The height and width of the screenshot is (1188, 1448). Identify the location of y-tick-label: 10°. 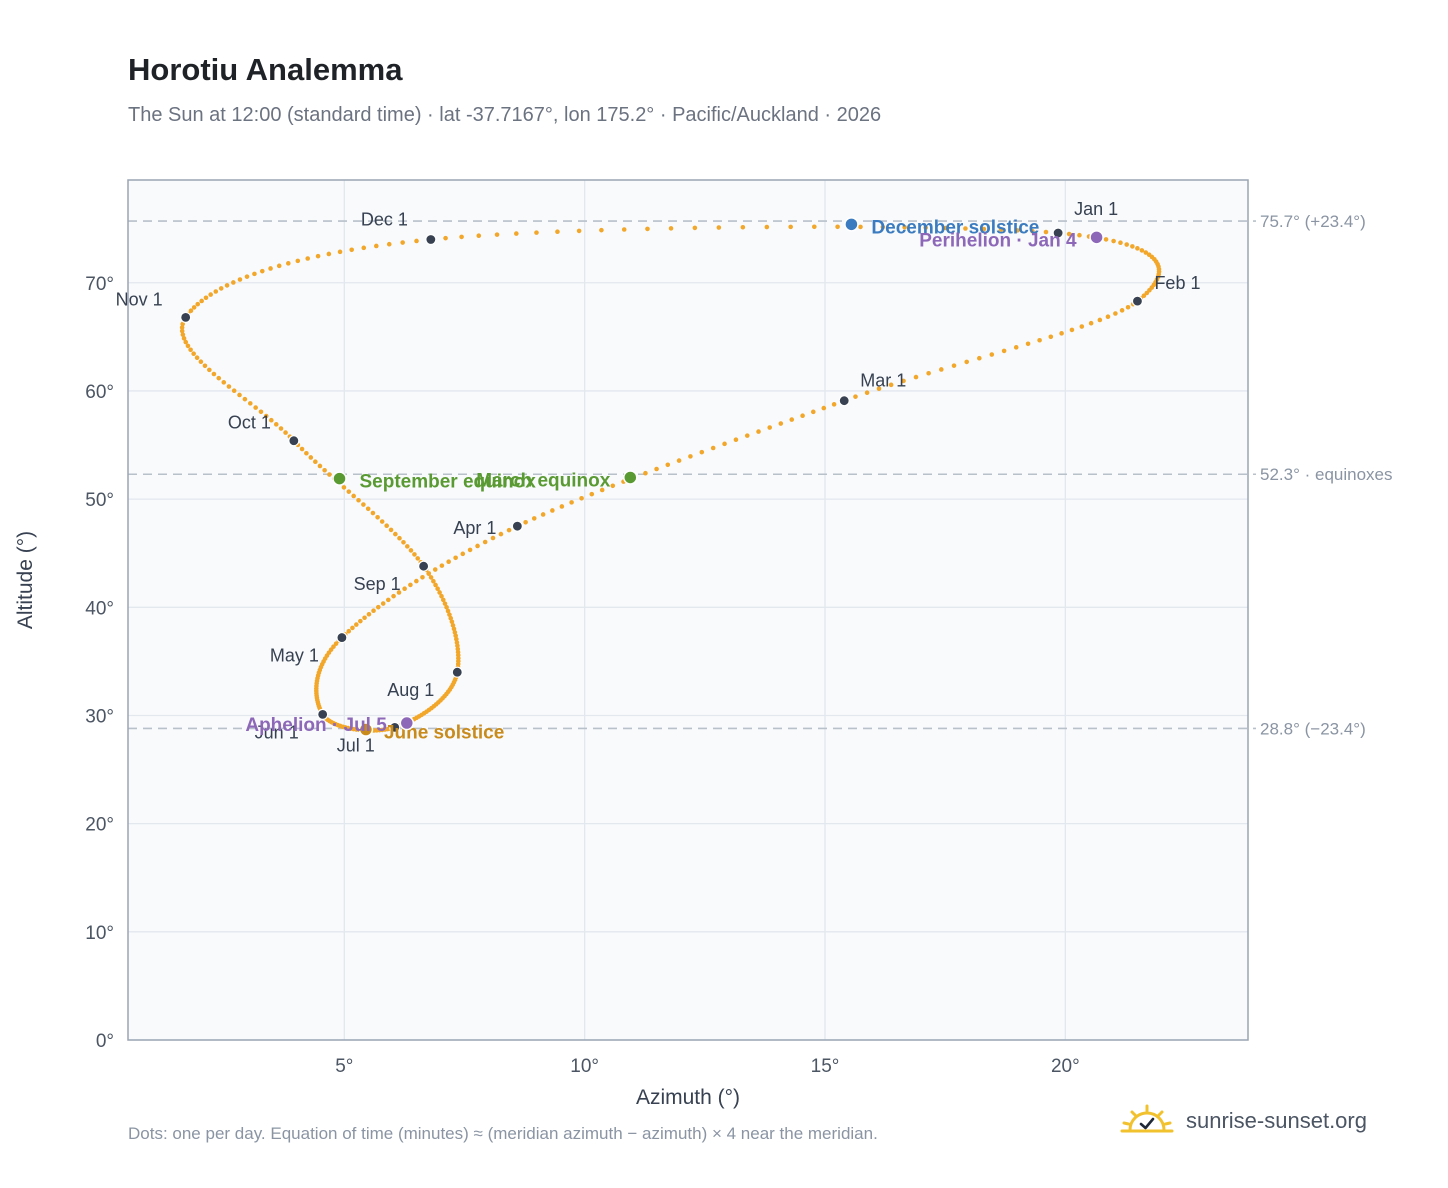
(99, 933).